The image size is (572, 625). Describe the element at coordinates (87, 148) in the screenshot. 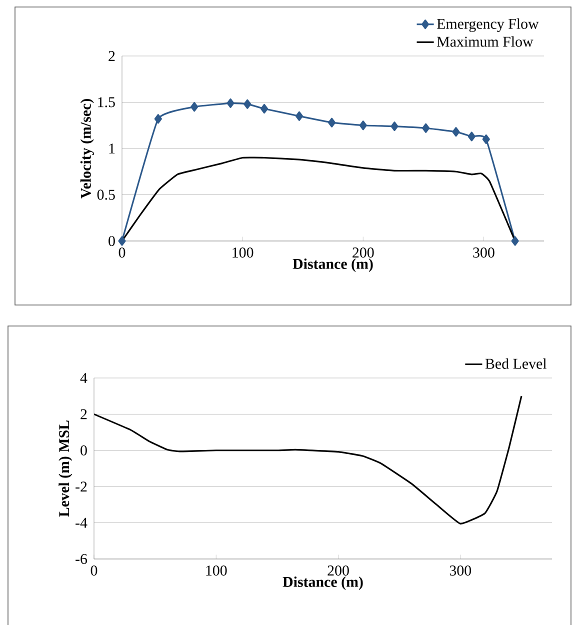

I see `y-axis-title: Velocity (m/sec)` at that location.